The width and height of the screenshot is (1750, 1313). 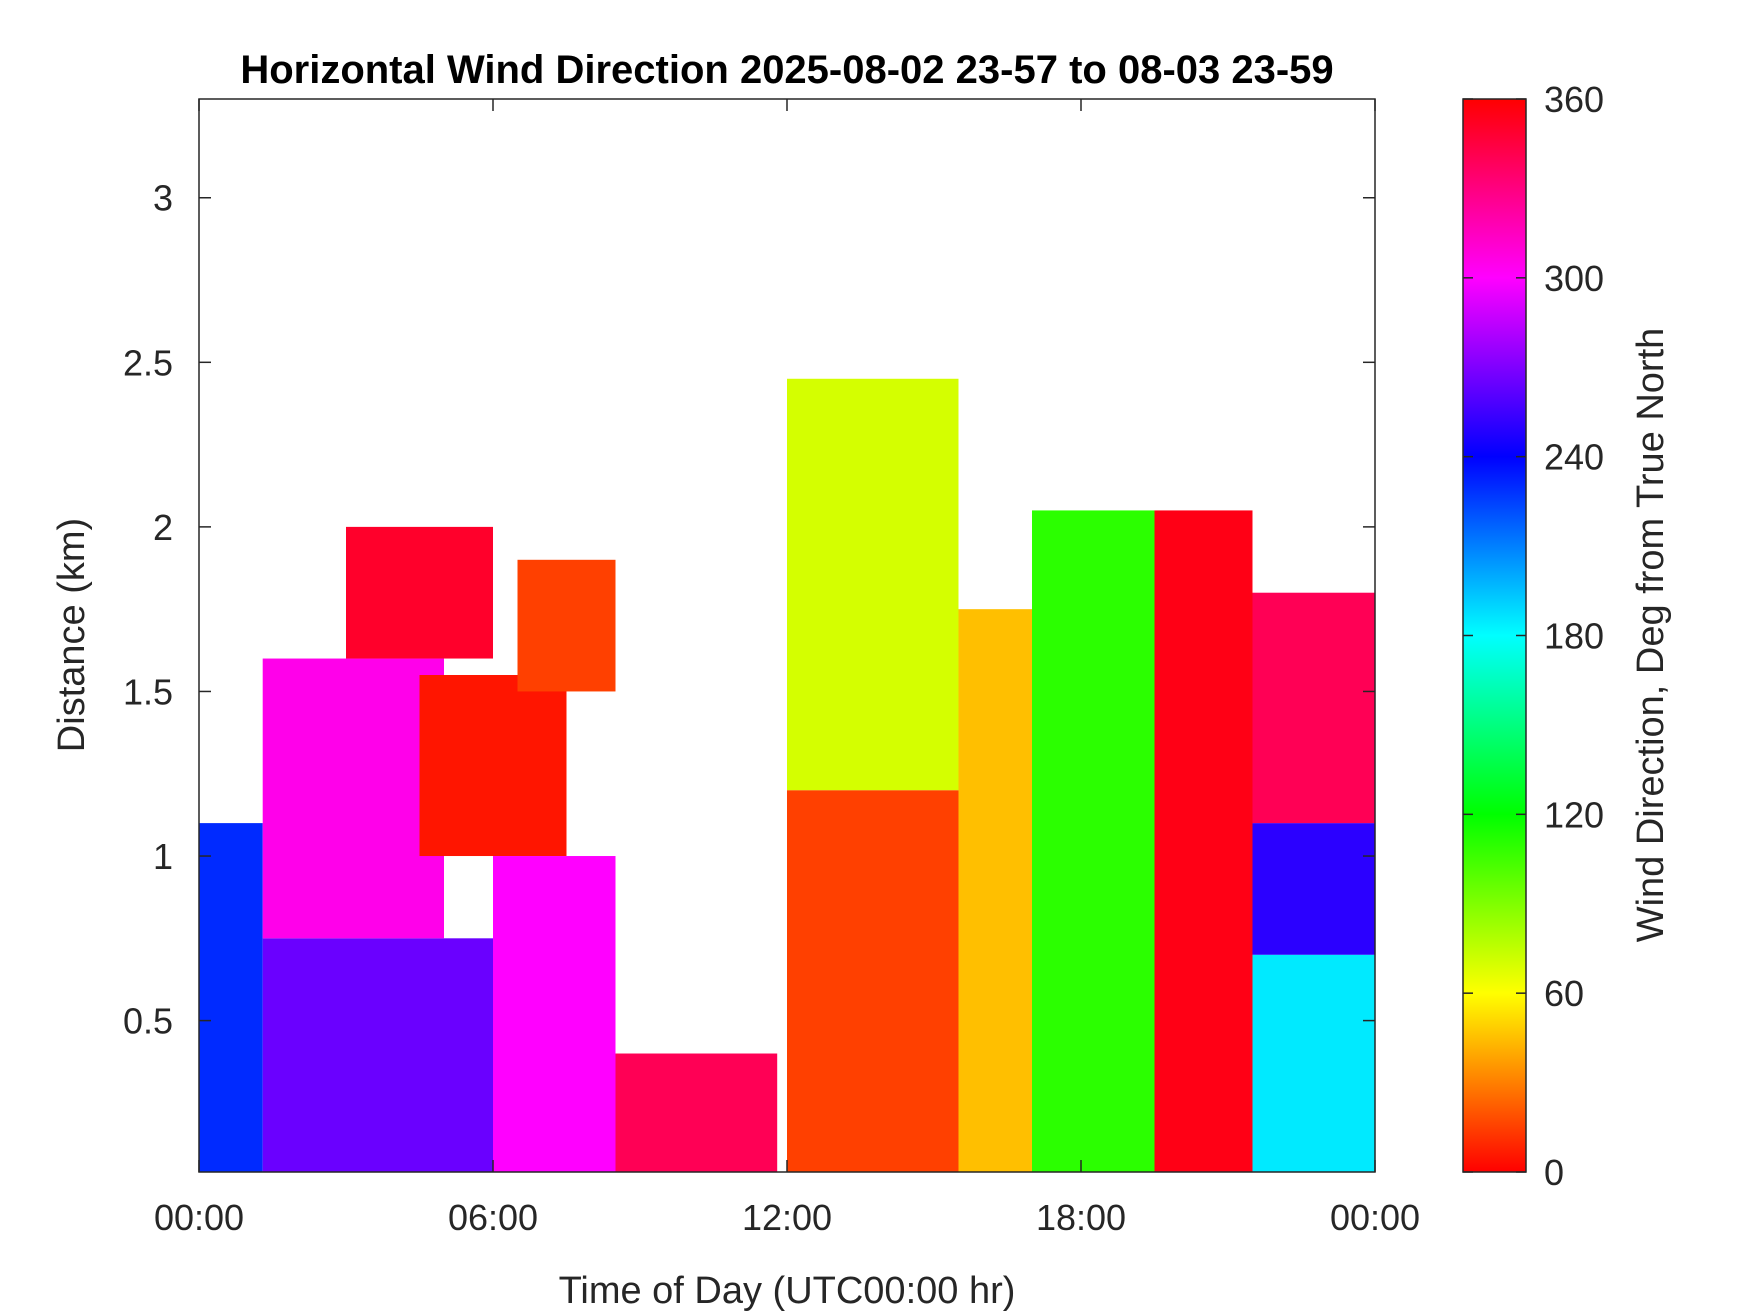 What do you see at coordinates (1564, 993) in the screenshot?
I see `colorbar-tick-label-1: 60` at bounding box center [1564, 993].